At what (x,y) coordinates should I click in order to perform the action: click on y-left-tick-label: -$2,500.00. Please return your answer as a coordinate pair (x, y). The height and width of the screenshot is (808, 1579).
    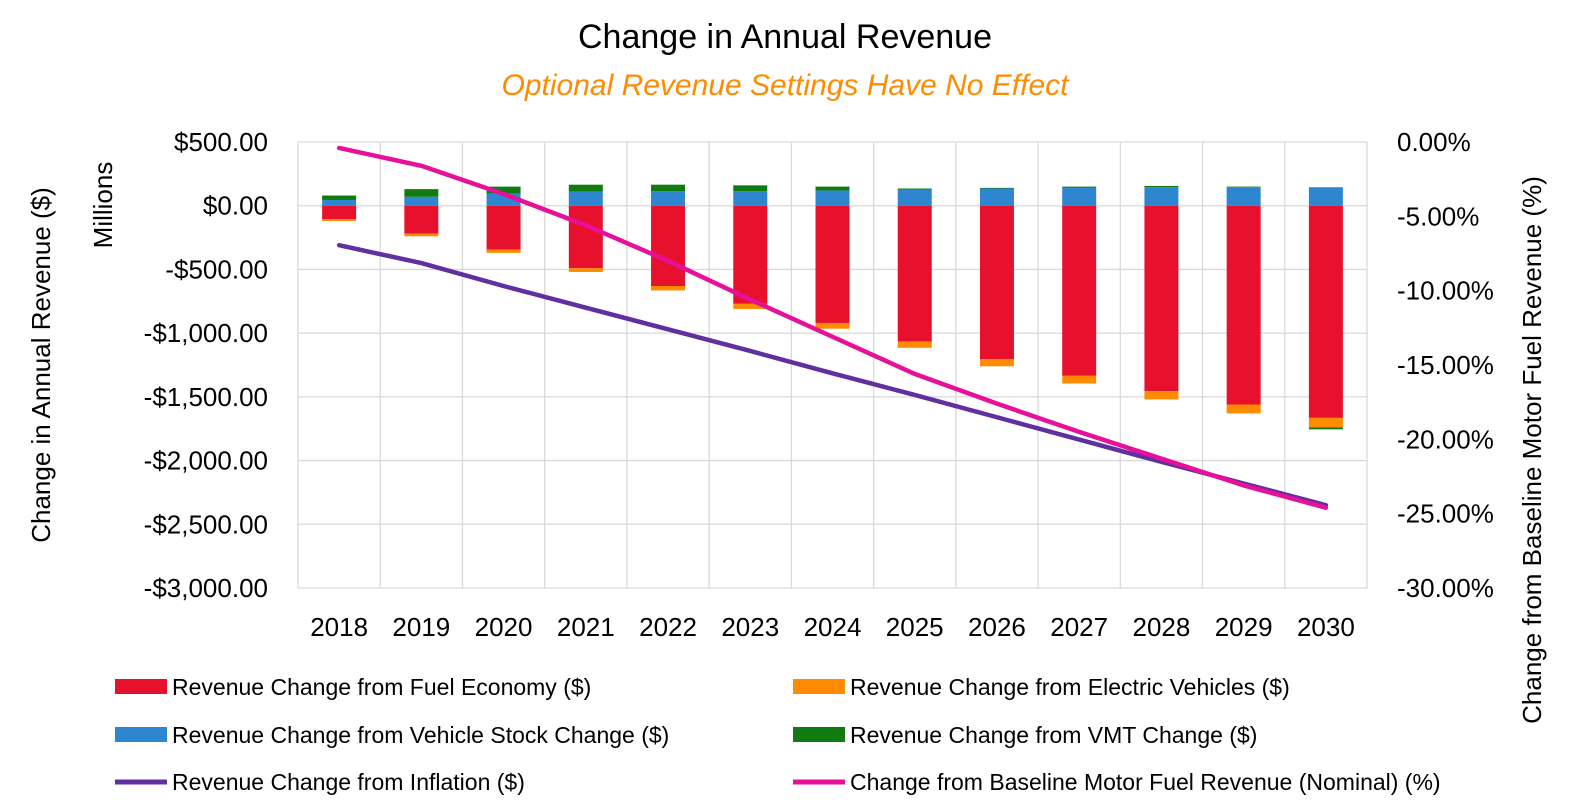
    Looking at the image, I should click on (206, 524).